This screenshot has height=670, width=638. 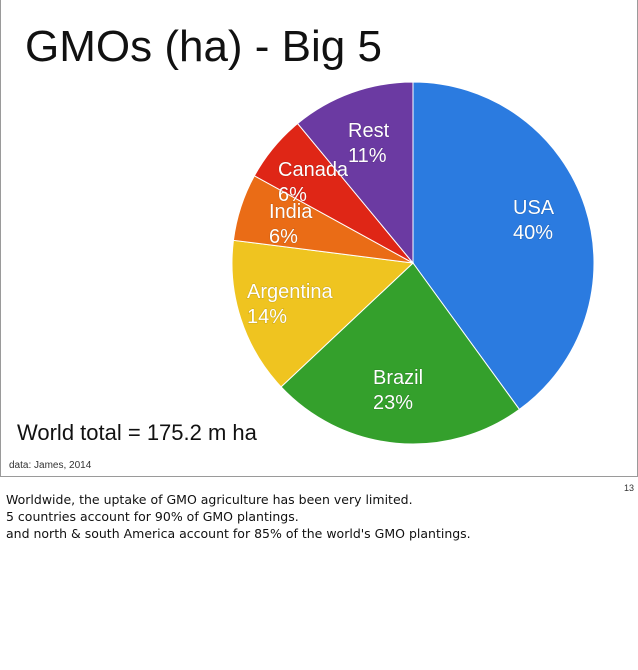 I want to click on slice-value-canada: 6%, so click(x=292, y=195).